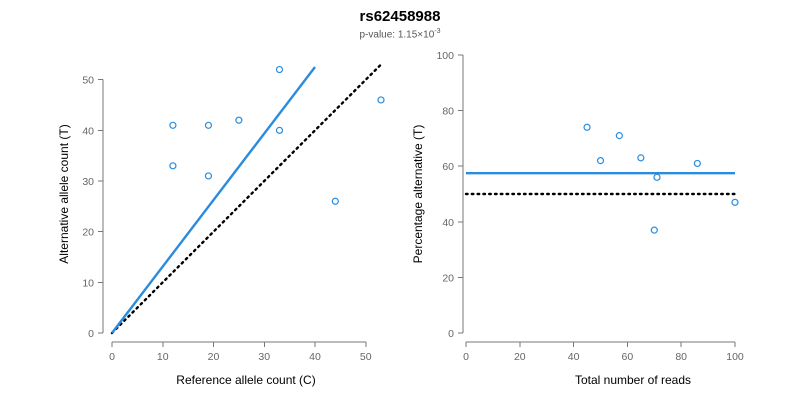  What do you see at coordinates (264, 357) in the screenshot?
I see `x-tick-label: 30` at bounding box center [264, 357].